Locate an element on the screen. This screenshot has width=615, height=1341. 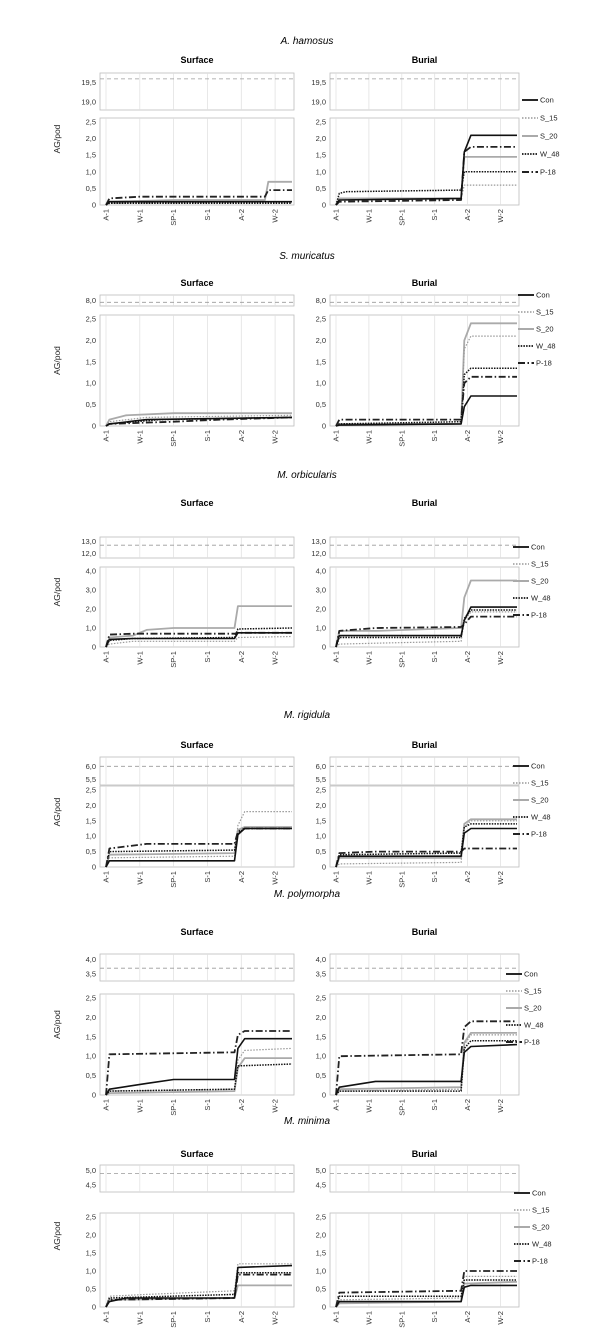
y-tick-label: 19,5 is located at coordinates (88, 82).